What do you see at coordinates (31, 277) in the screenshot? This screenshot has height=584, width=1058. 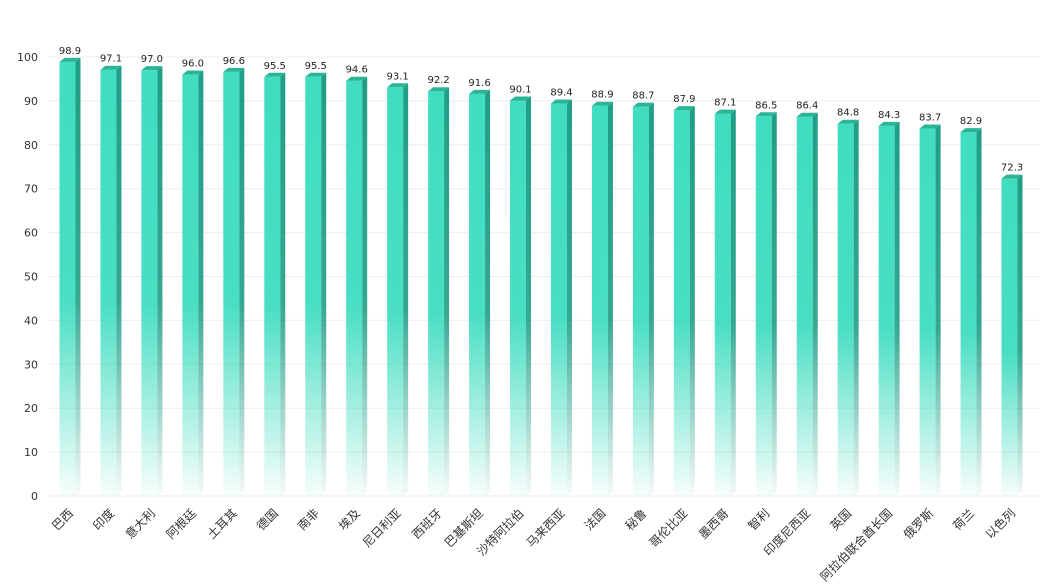 I see `y-tick-label: 50` at bounding box center [31, 277].